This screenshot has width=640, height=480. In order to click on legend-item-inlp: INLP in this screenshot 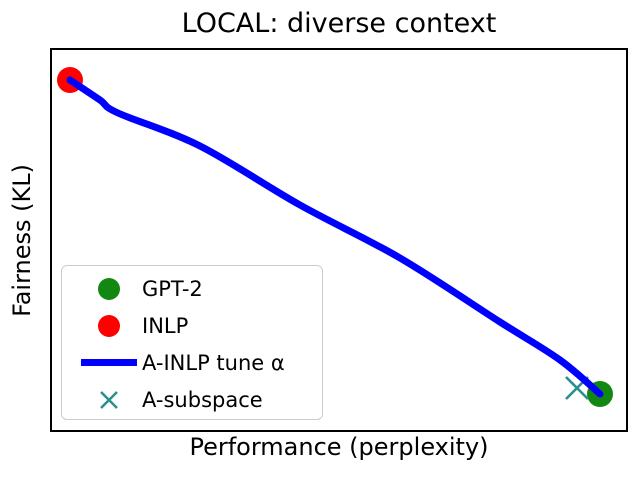, I will do `click(199, 325)`.